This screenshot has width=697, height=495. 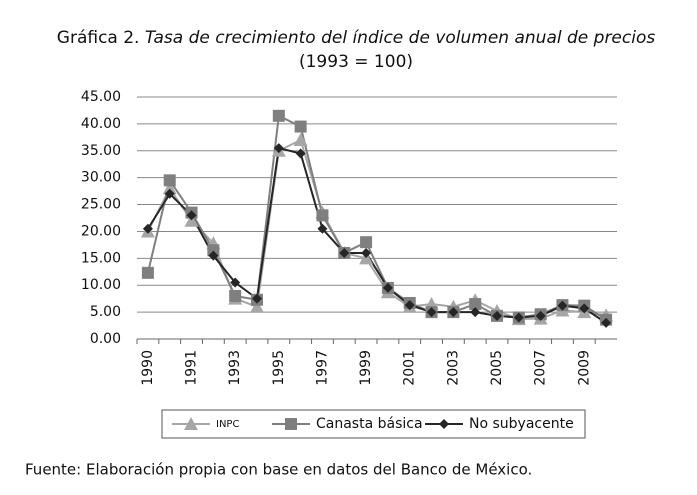 I want to click on legend-label: No subyacente, so click(x=521, y=424).